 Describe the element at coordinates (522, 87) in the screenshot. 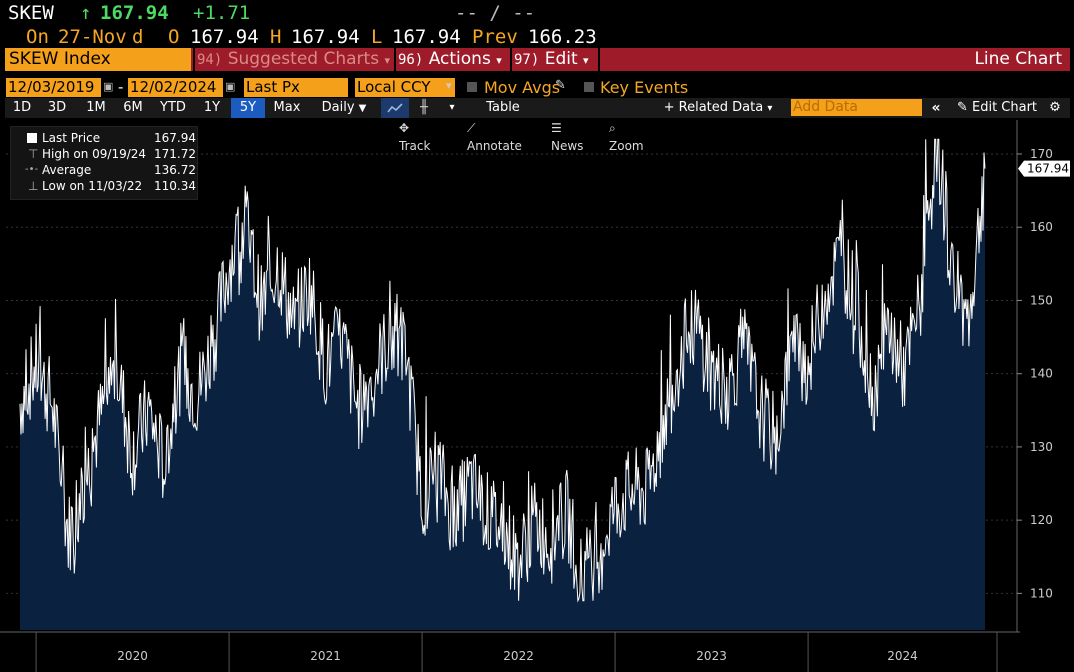

I see `mov-avgs-label: Mov Avgs` at that location.